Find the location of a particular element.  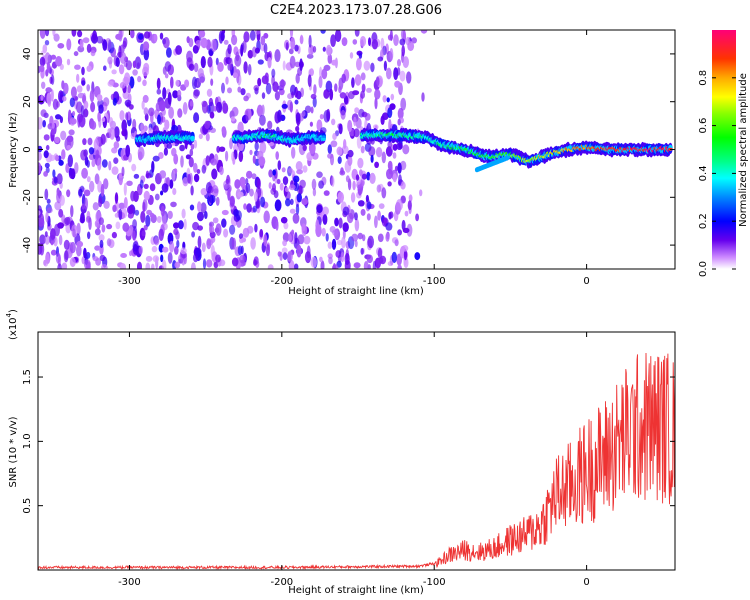

y-tick-label: 1.5 is located at coordinates (27, 377).